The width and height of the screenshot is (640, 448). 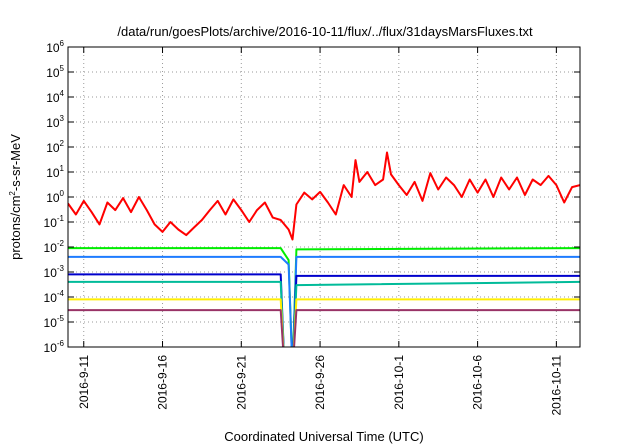 I want to click on x-tick-label: 2016-10-11, so click(x=556, y=385).